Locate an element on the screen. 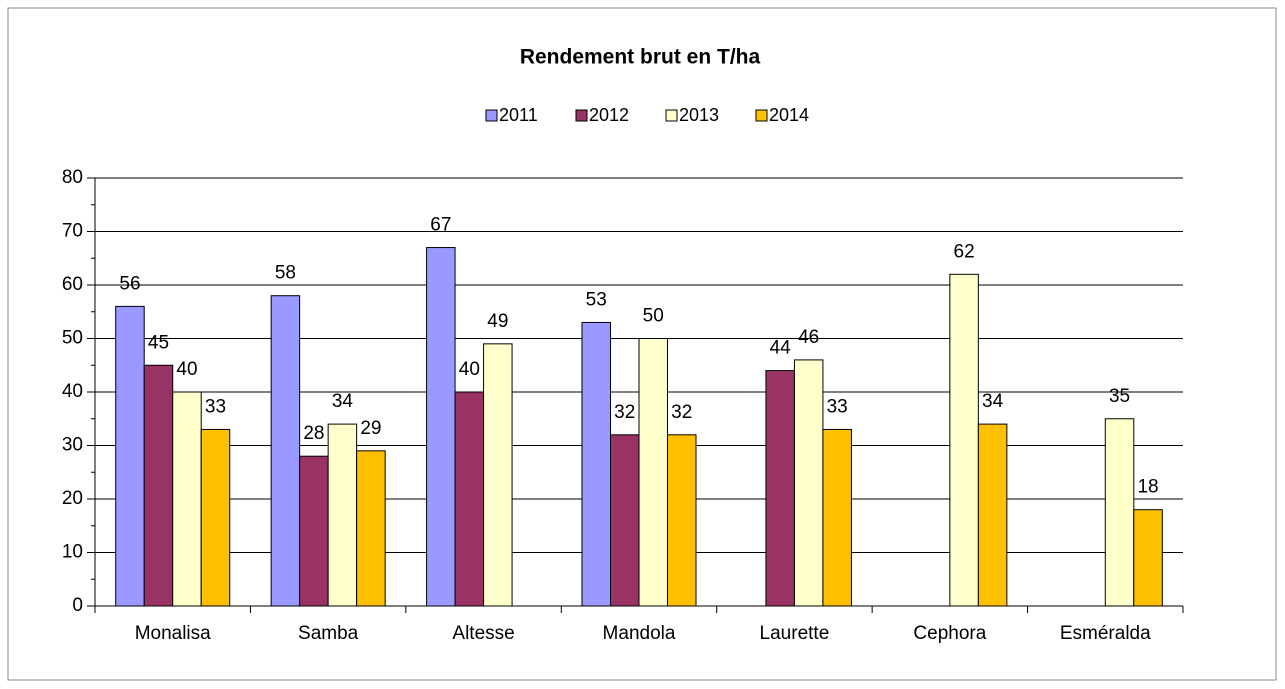  data-label: 18 is located at coordinates (1147, 487).